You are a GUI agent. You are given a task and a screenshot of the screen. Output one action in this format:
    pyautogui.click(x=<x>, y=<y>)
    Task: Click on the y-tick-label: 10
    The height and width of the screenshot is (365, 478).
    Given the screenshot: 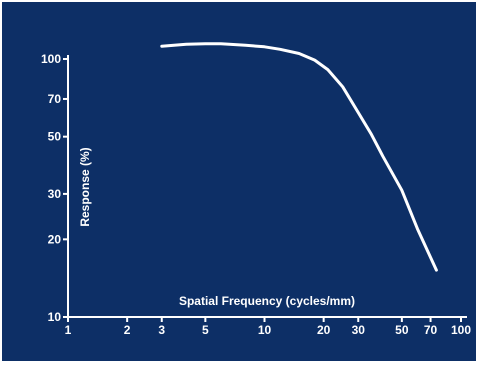 What is the action you would take?
    pyautogui.click(x=55, y=317)
    